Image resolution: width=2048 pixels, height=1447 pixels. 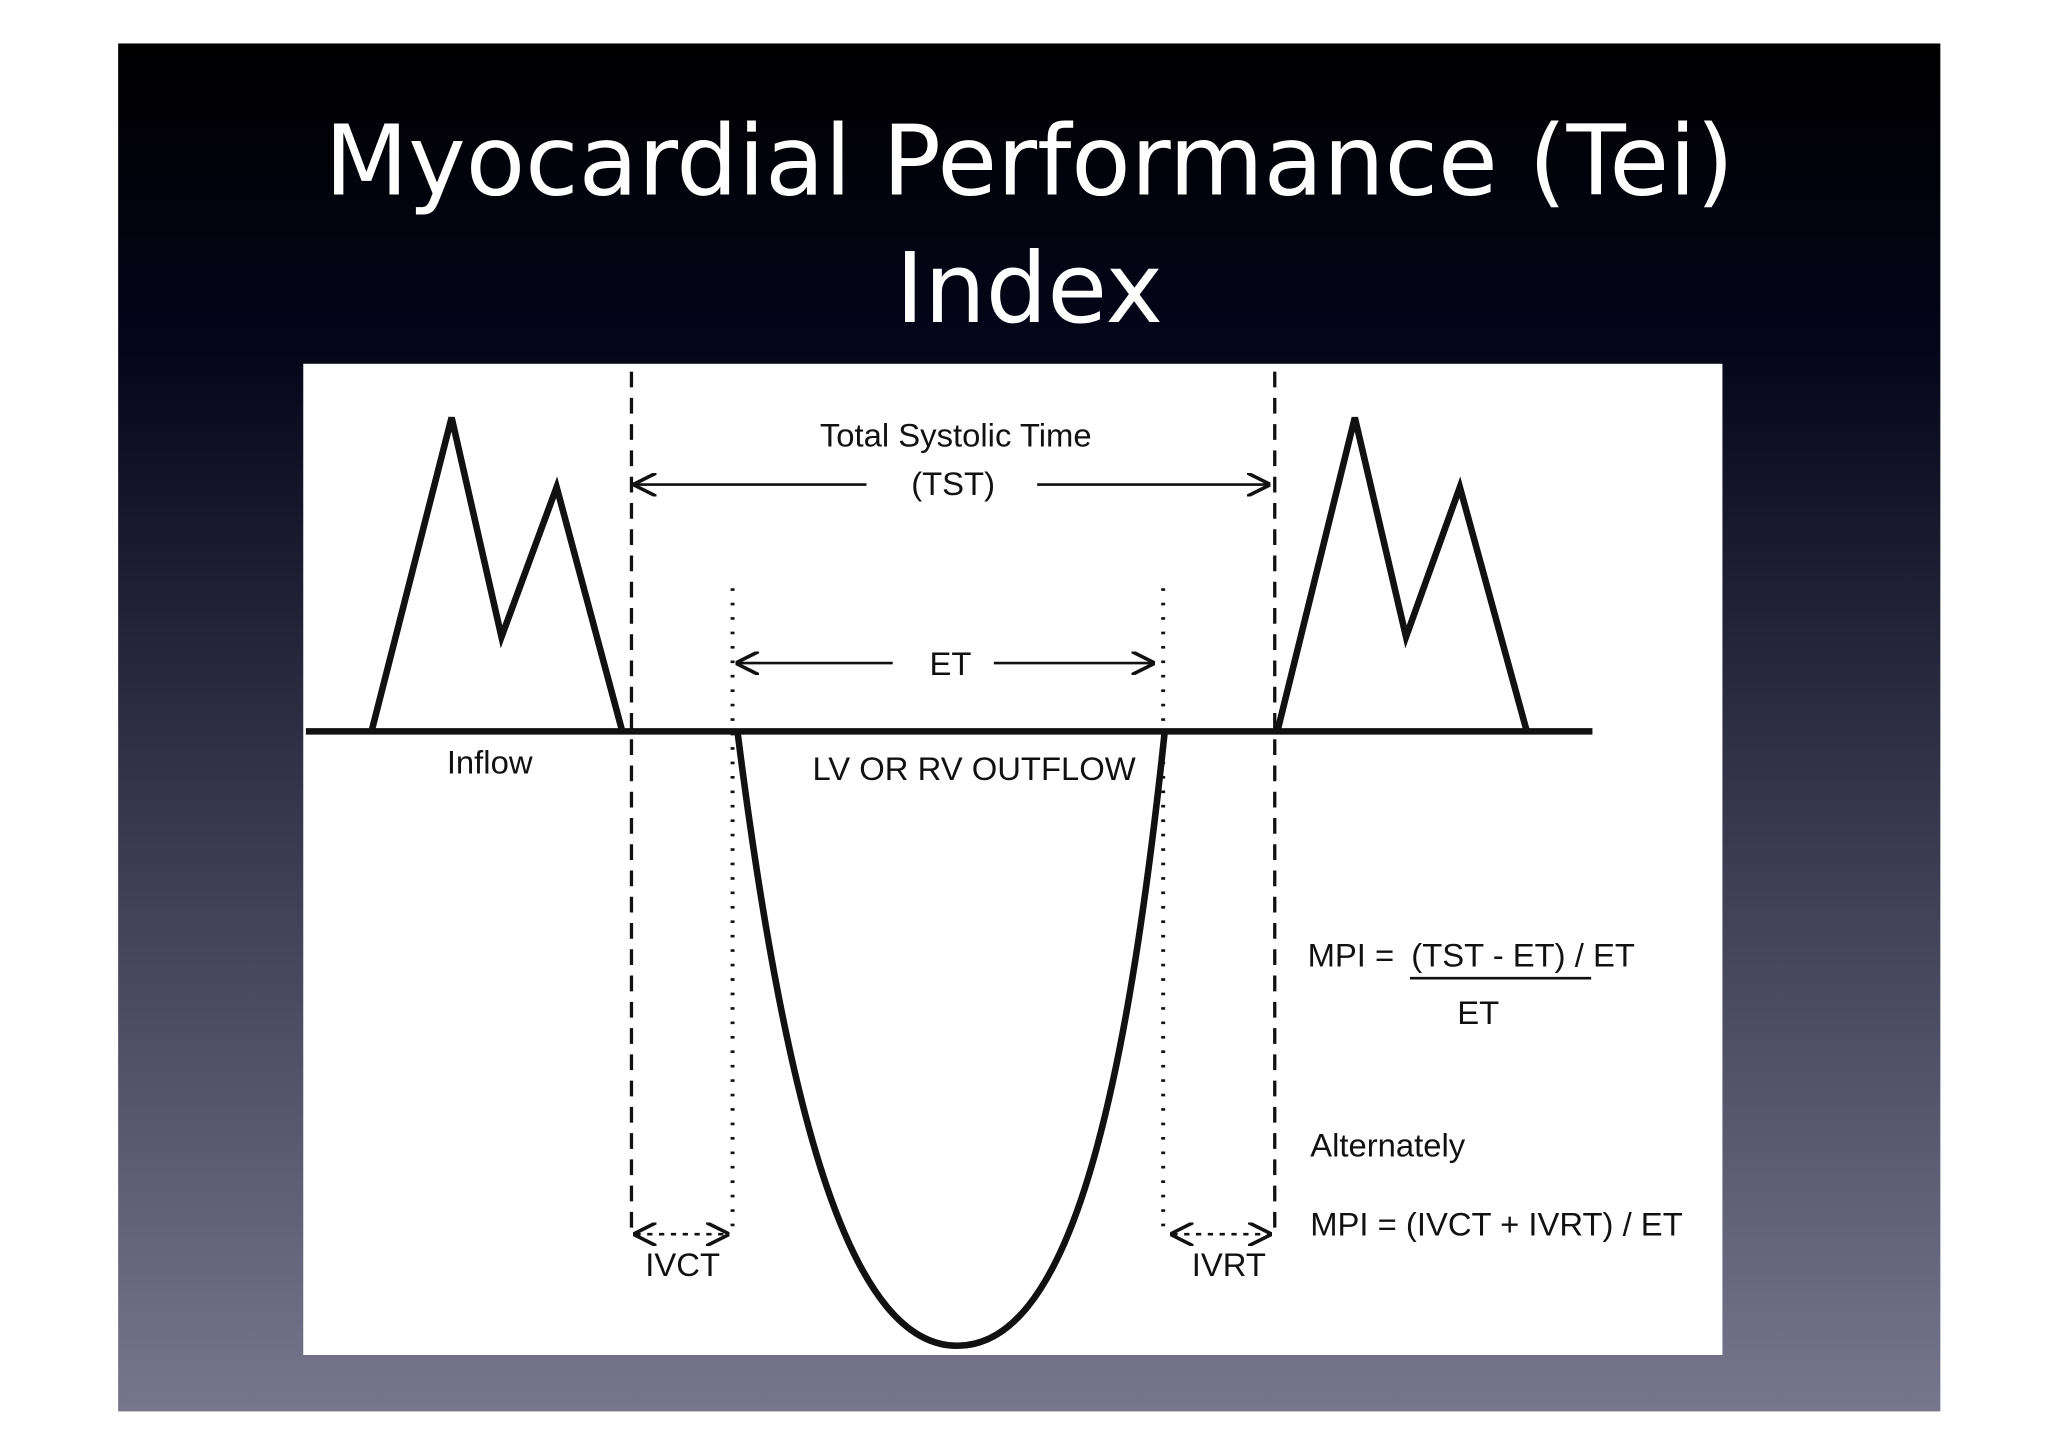 What do you see at coordinates (973, 768) in the screenshot?
I see `label: LV OR RV OUTFLOW` at bounding box center [973, 768].